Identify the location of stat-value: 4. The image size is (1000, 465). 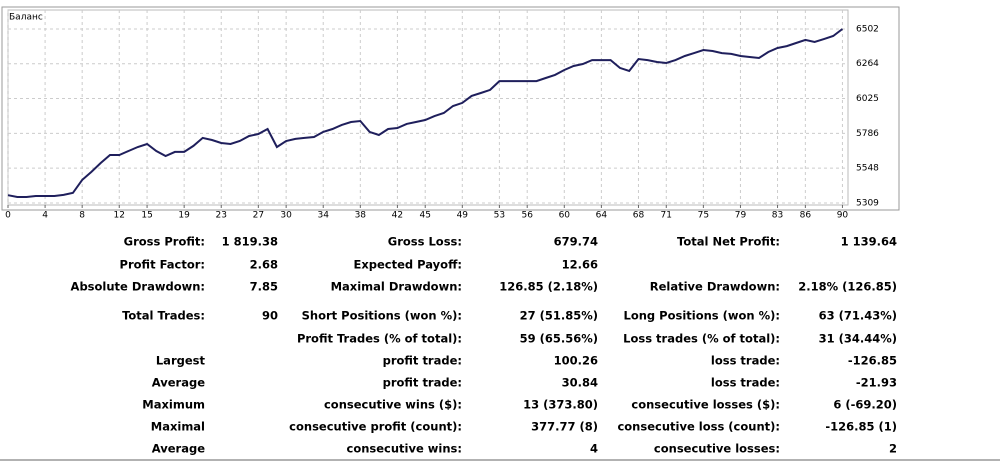
(594, 449).